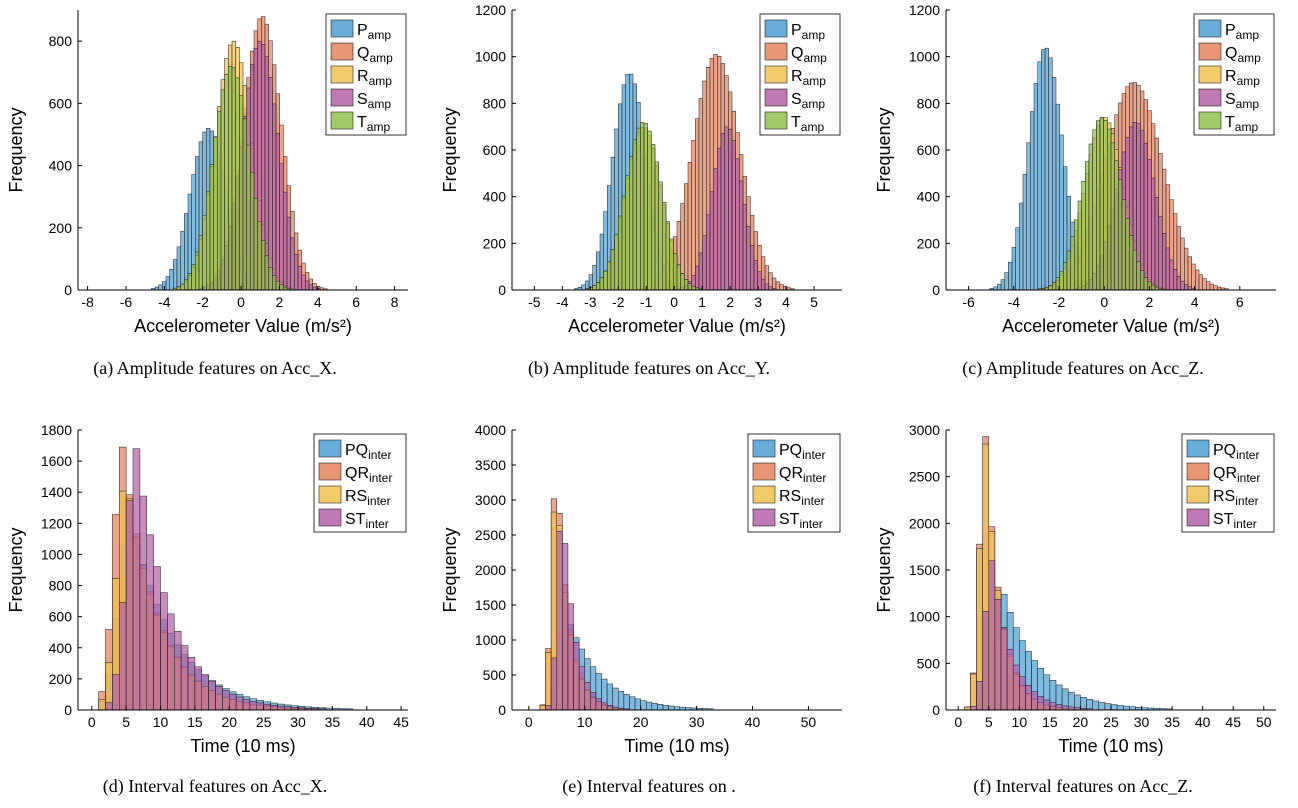 The width and height of the screenshot is (1298, 808). What do you see at coordinates (1242, 78) in the screenshot?
I see `legend-label: Ramp` at bounding box center [1242, 78].